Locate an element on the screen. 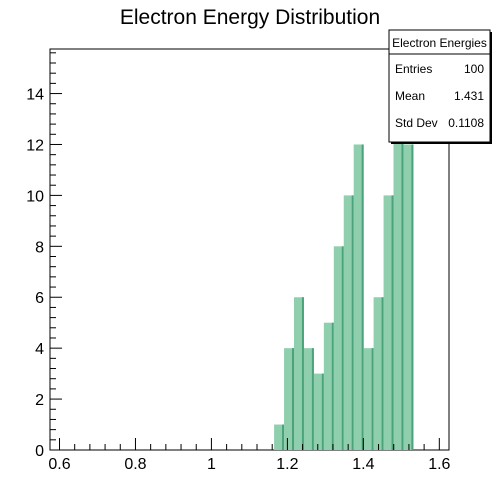  stats-box-shadow-right is located at coordinates (491, 88).